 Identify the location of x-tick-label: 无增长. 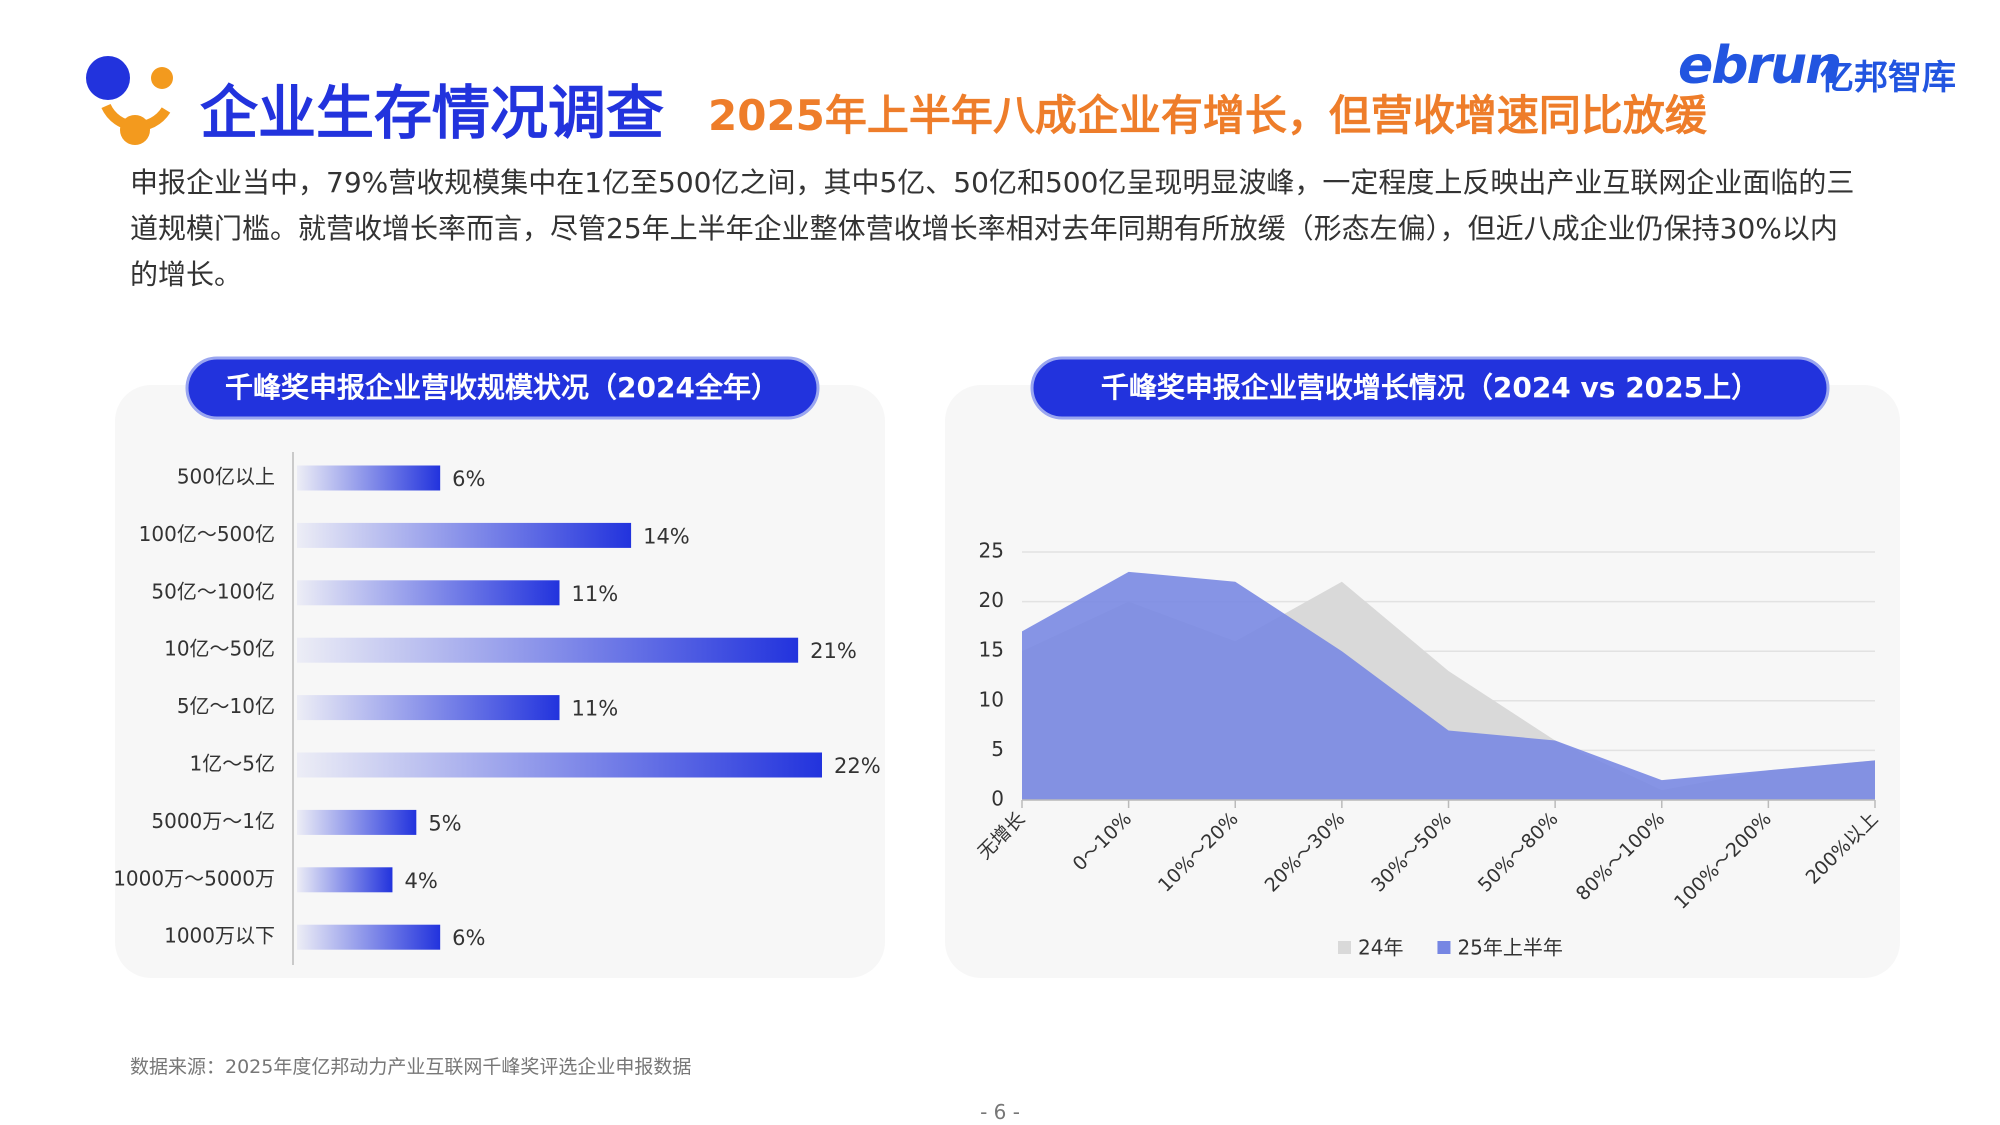
(1002, 836).